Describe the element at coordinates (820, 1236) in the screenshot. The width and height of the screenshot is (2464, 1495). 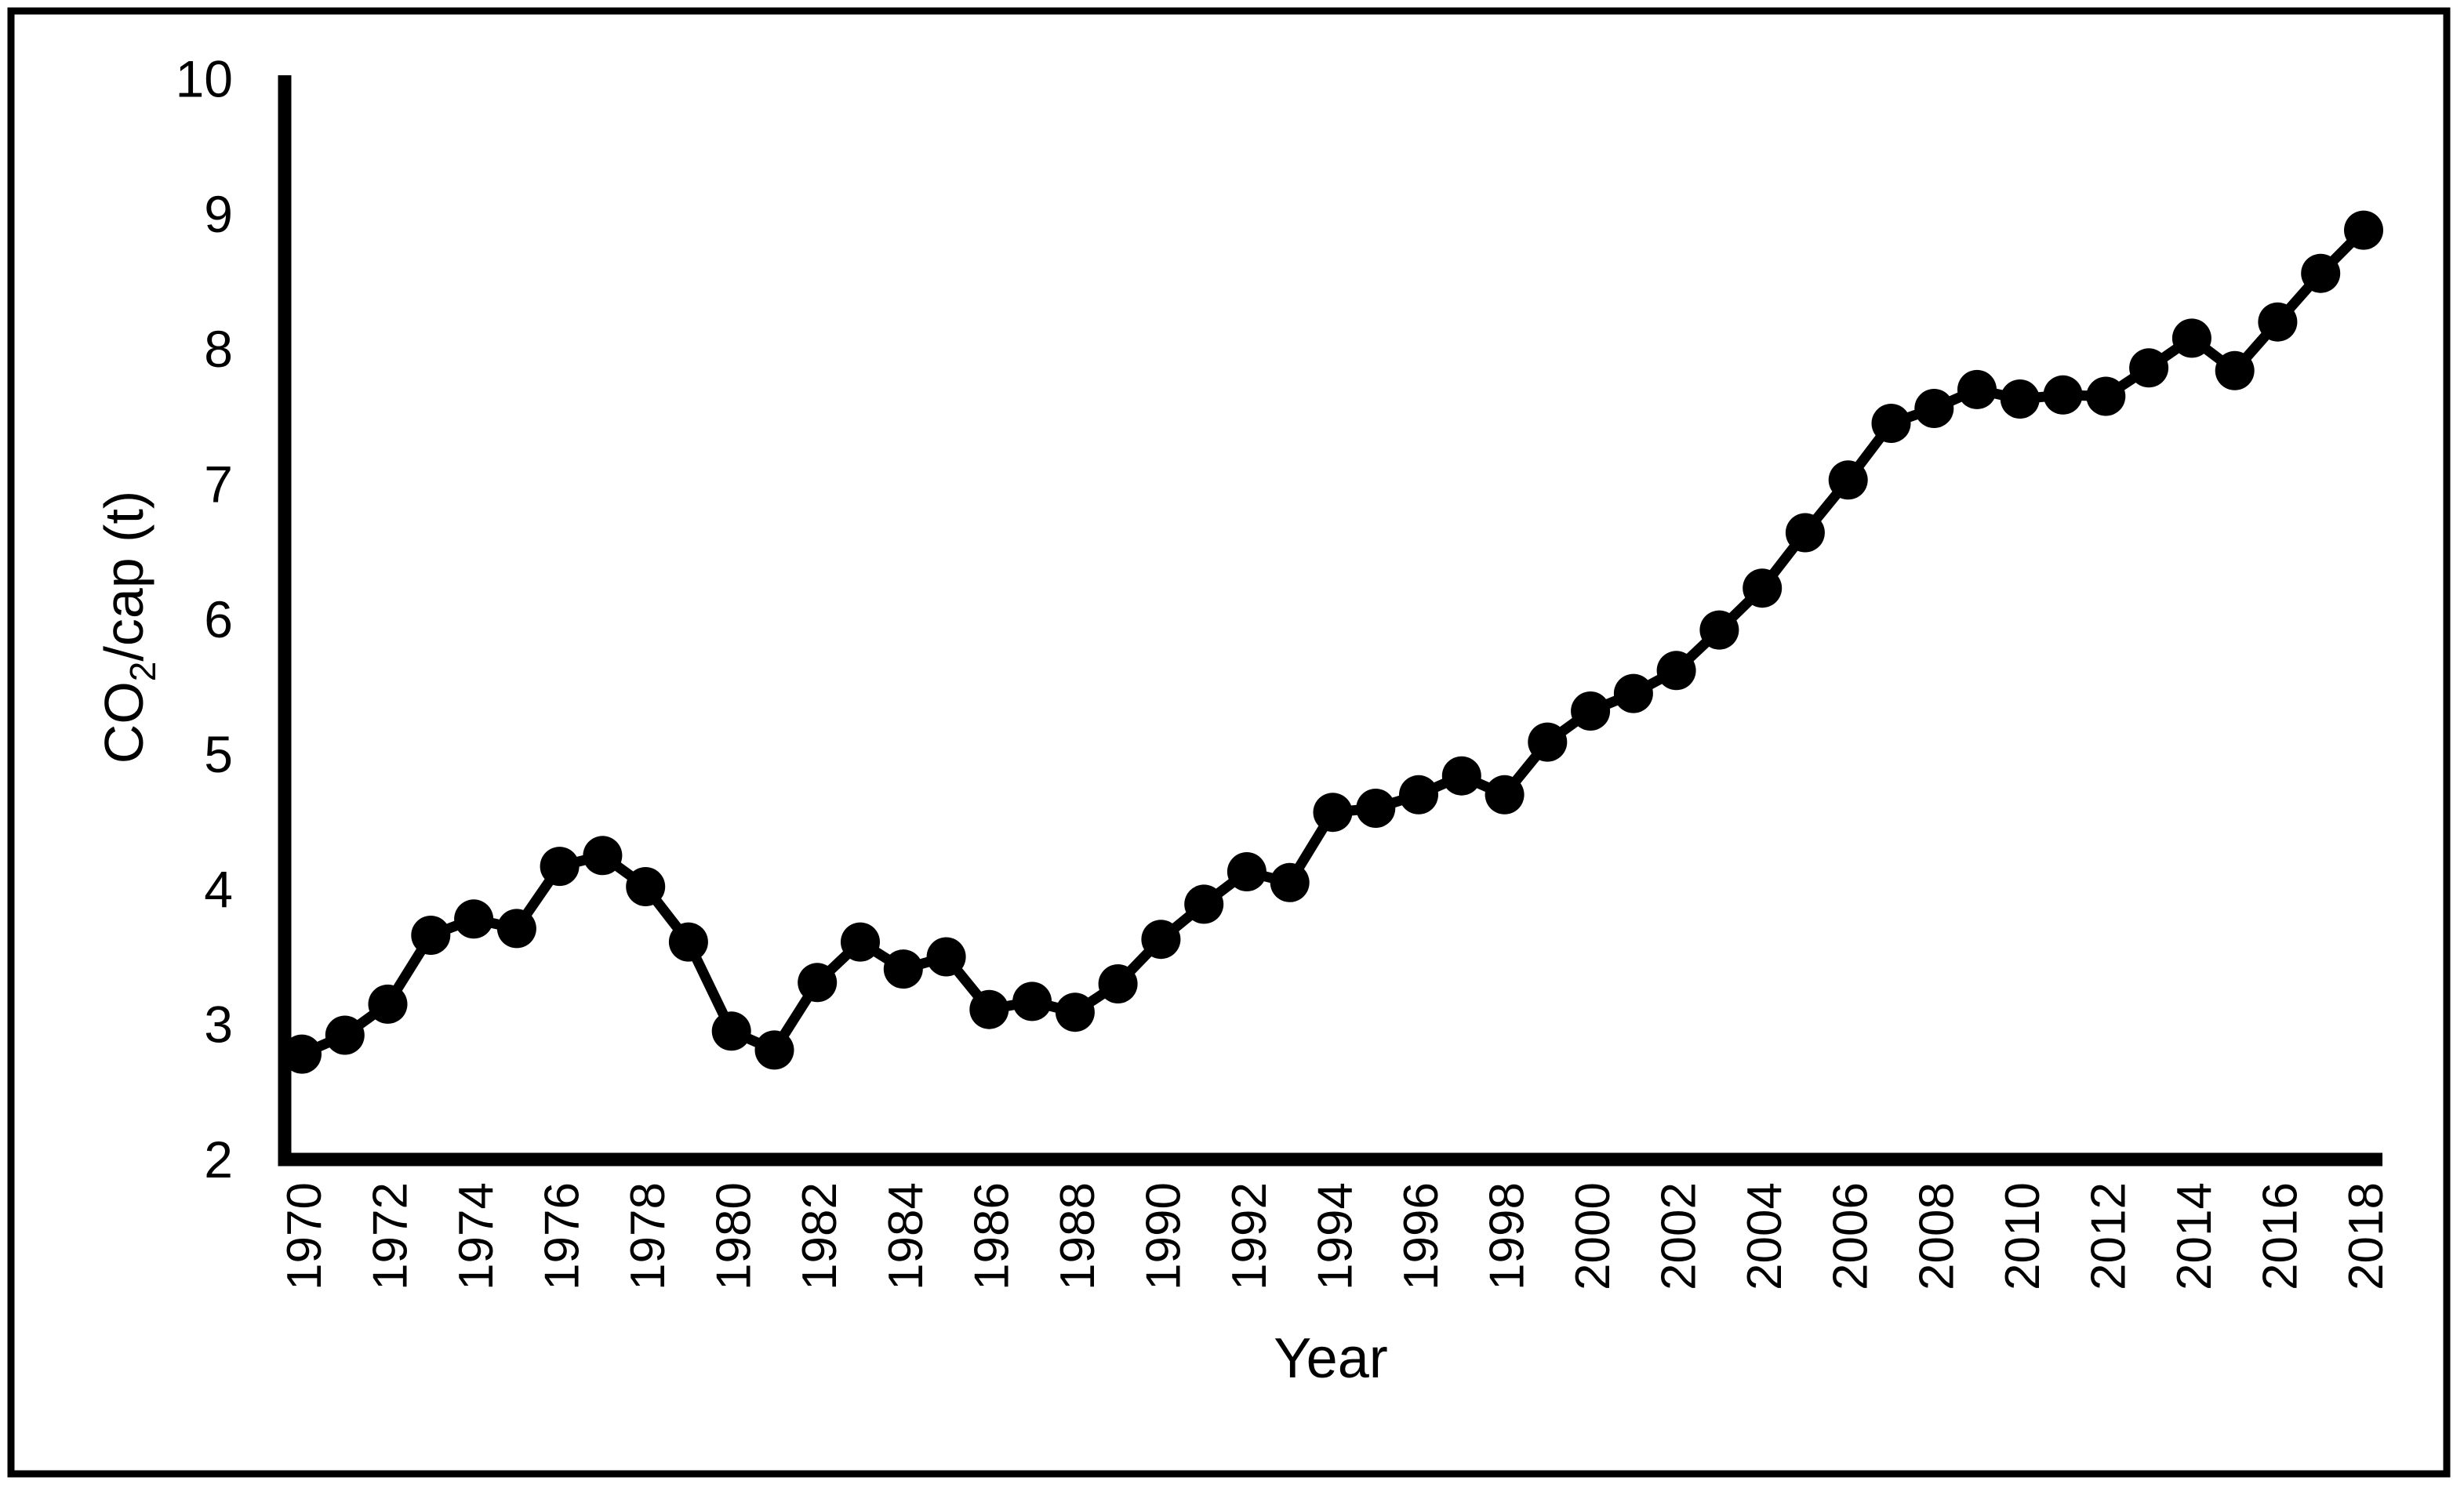
I see `x-tick-label: 1982` at that location.